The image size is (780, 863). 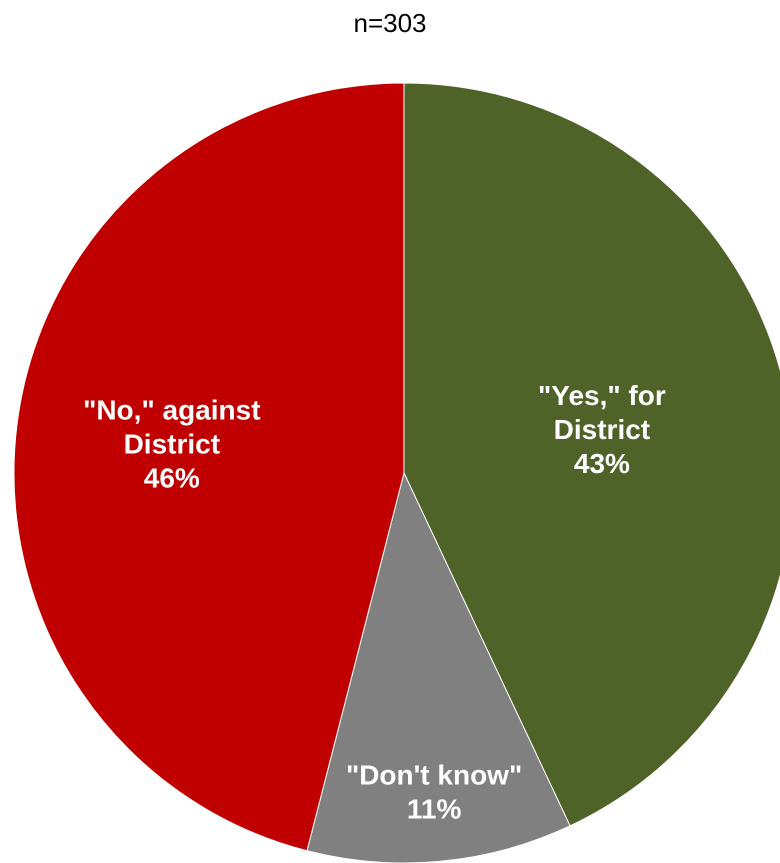 What do you see at coordinates (434, 774) in the screenshot?
I see `pie-slice-label-line: "Don't know"` at bounding box center [434, 774].